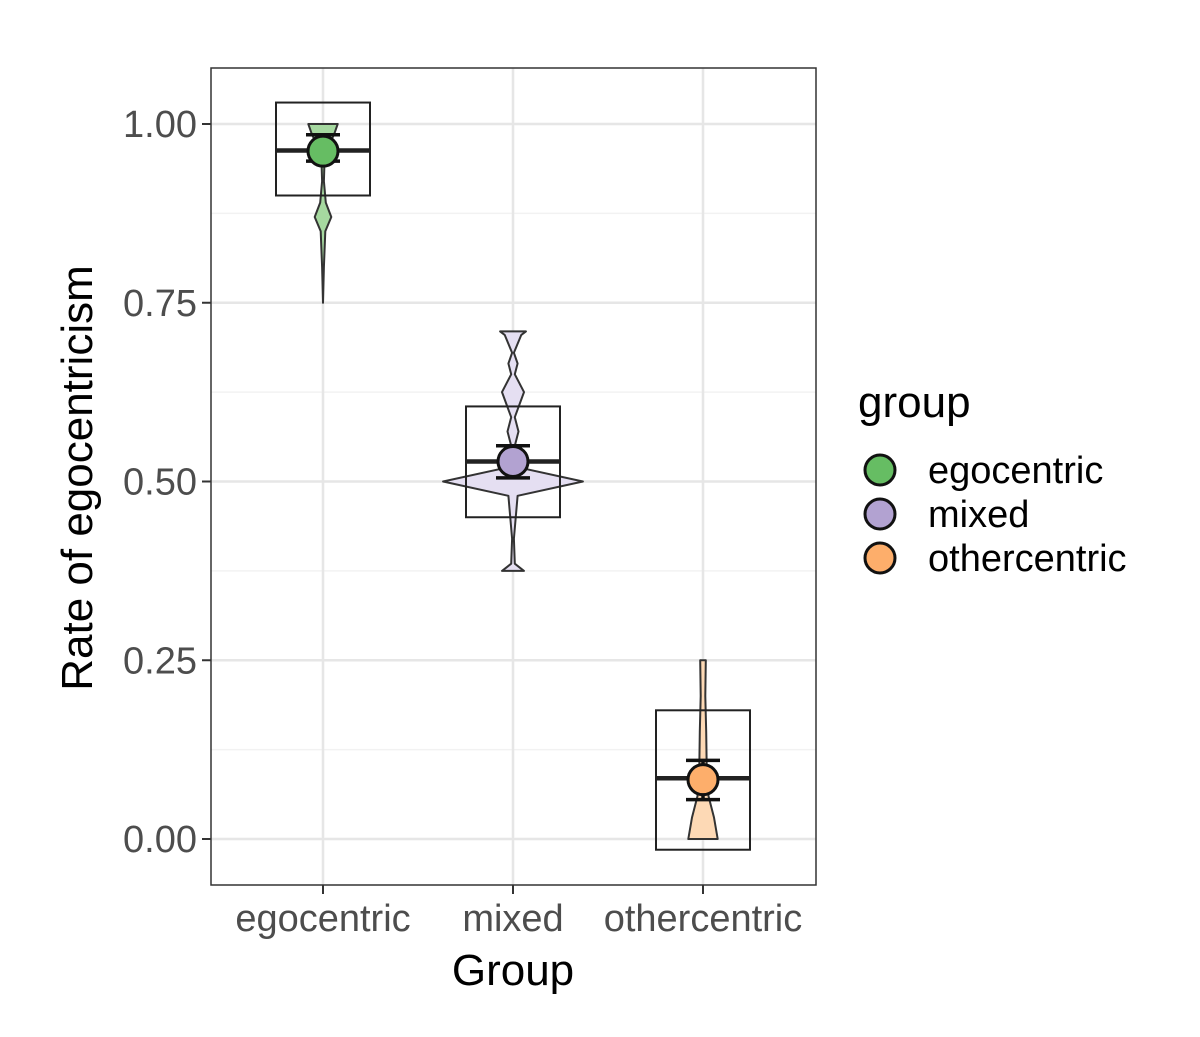 This screenshot has height=1037, width=1200. What do you see at coordinates (703, 919) in the screenshot?
I see `x-tick-label: othercentric` at bounding box center [703, 919].